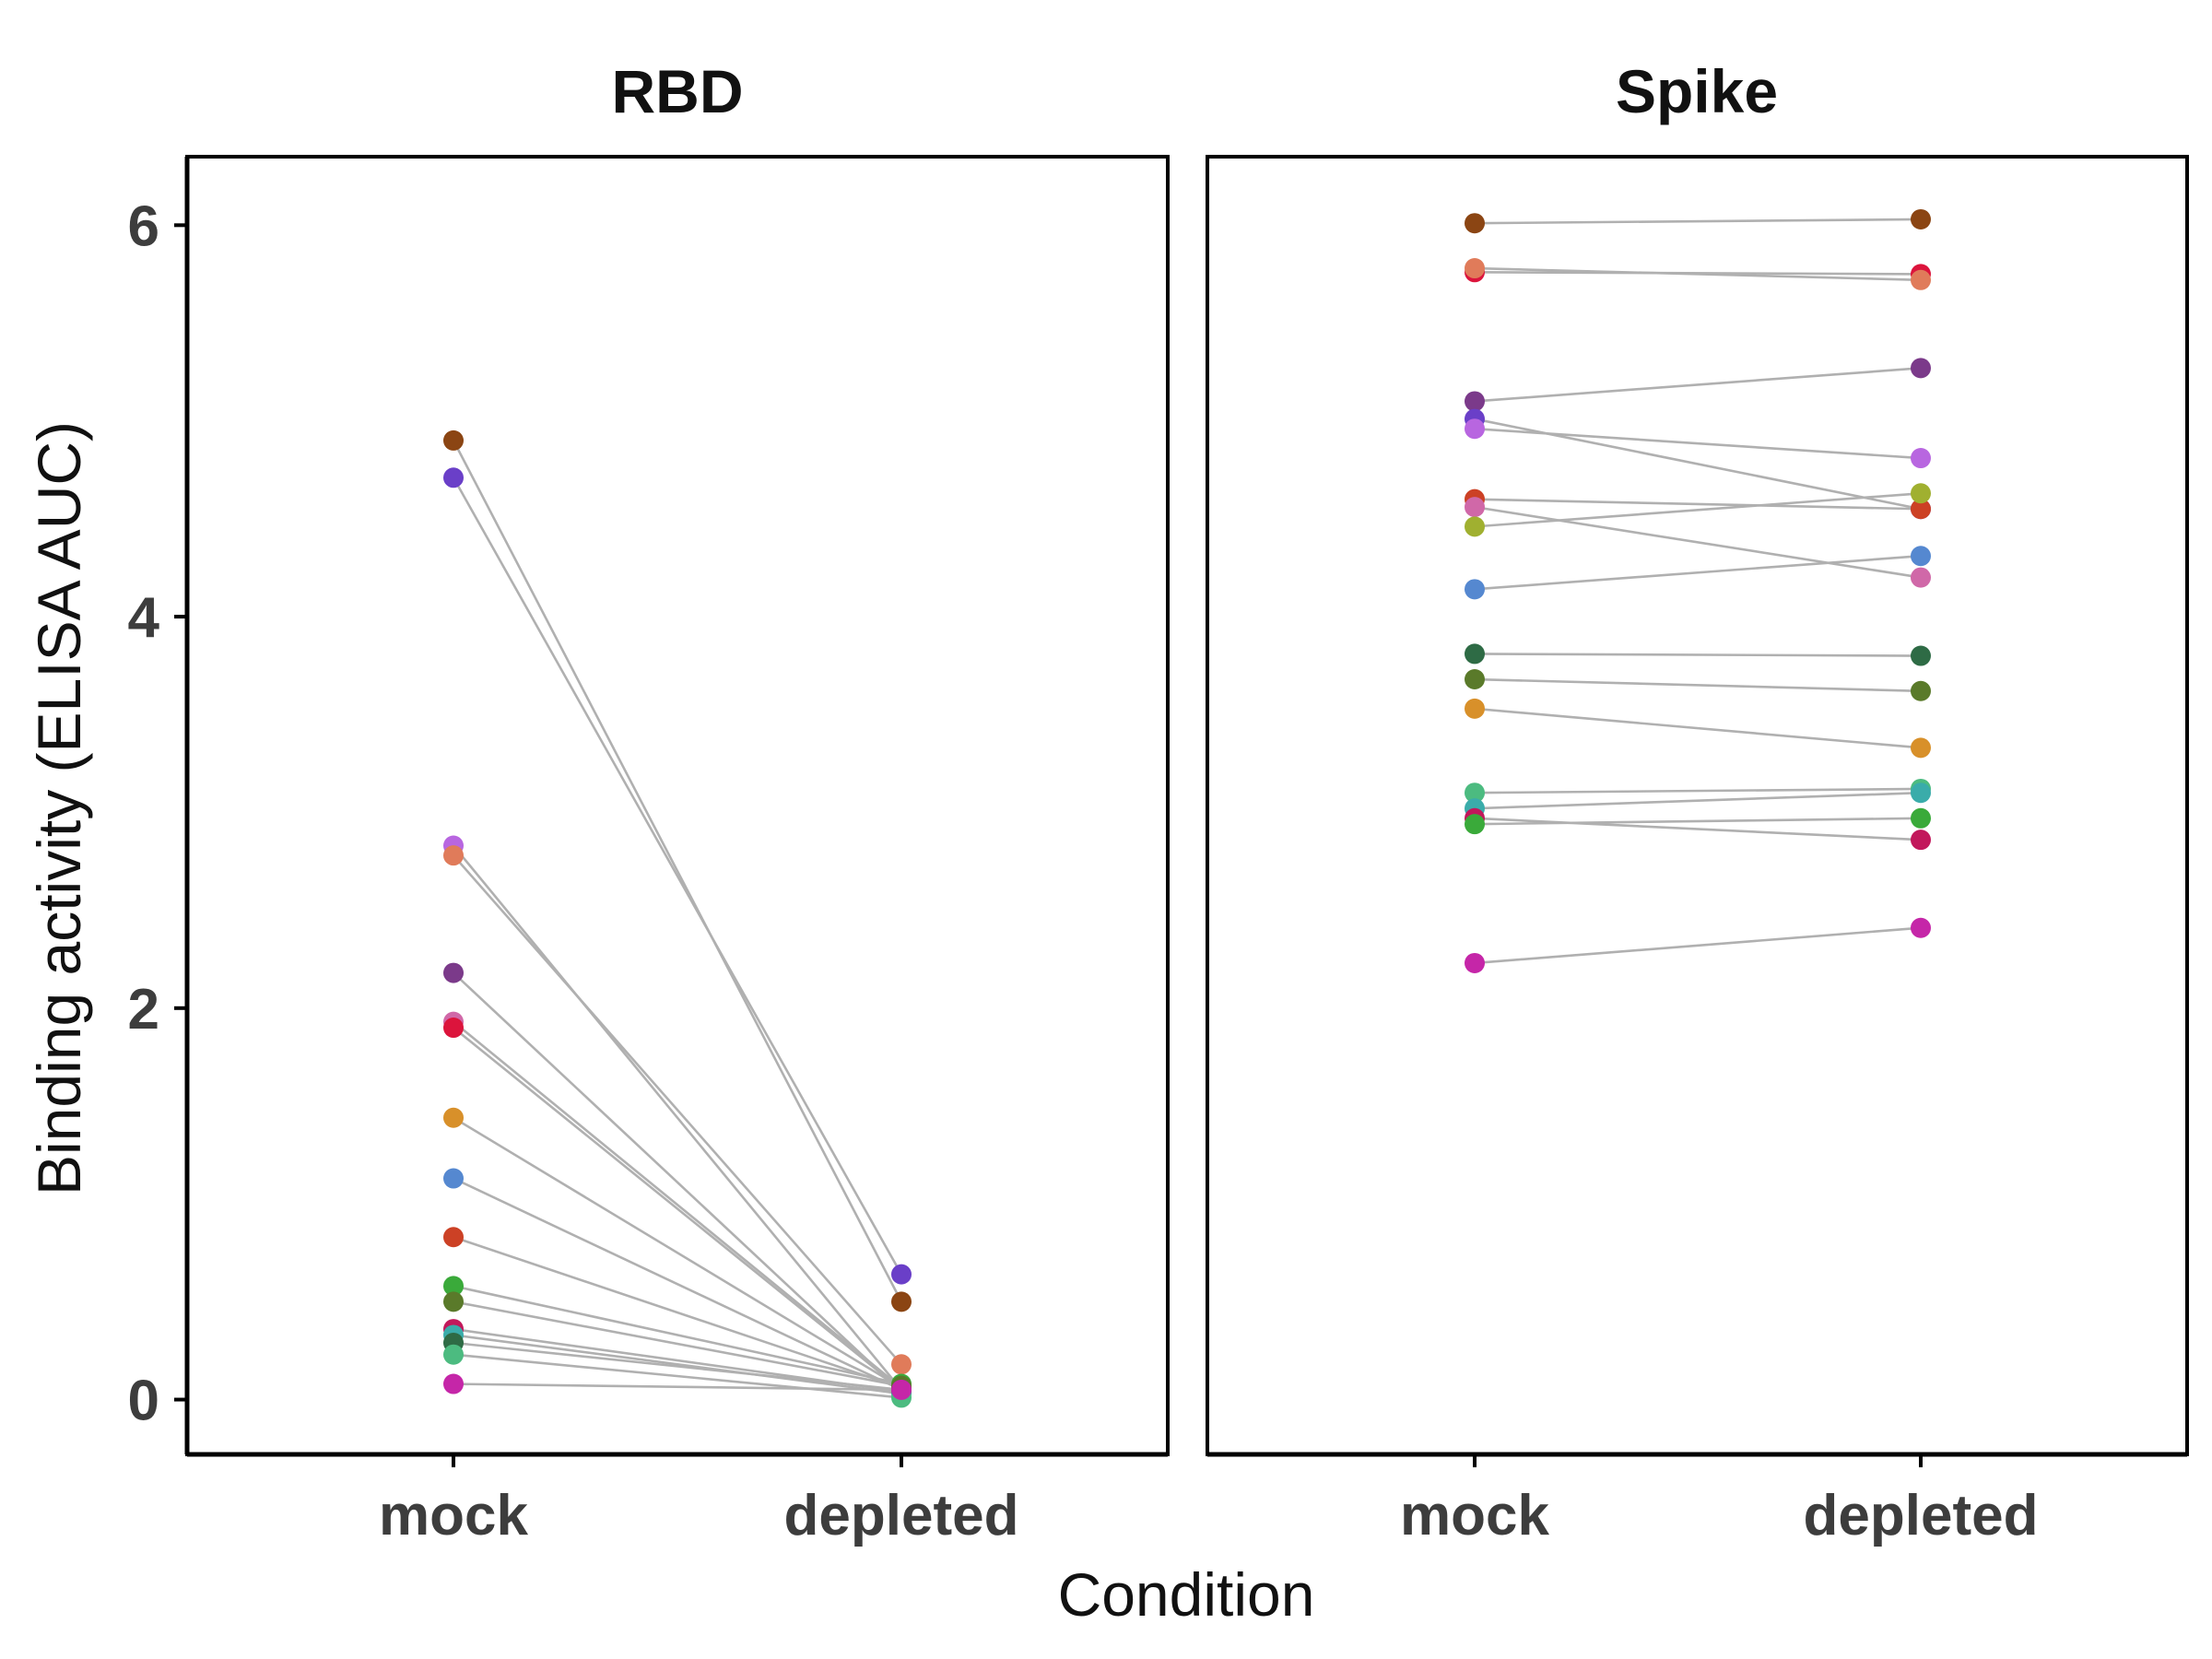 Image resolution: width=2212 pixels, height=1659 pixels. Describe the element at coordinates (59, 808) in the screenshot. I see `y-axis-title: Binding activity (ELISA AUC)` at that location.